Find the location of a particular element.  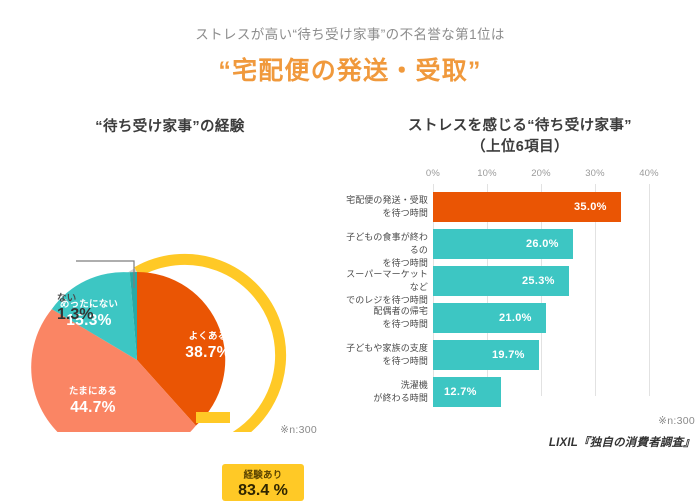

bar-row-label-line1: 子どもや家族の支度 is located at coordinates (387, 348).